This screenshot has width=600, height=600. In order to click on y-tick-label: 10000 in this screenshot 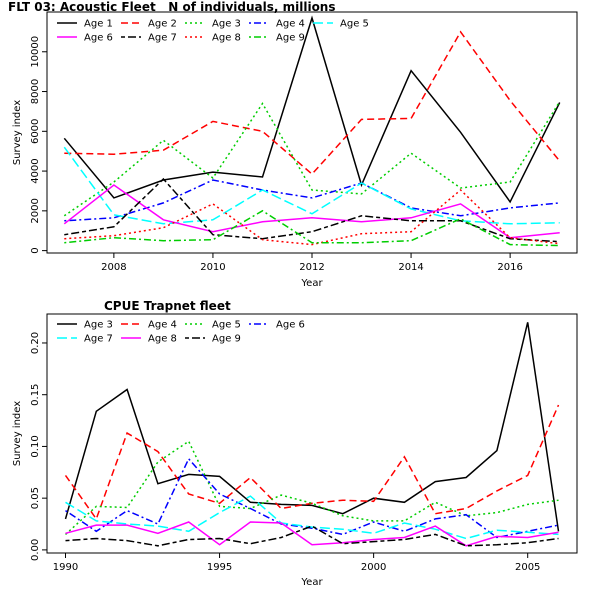, I will do `click(35, 52)`.